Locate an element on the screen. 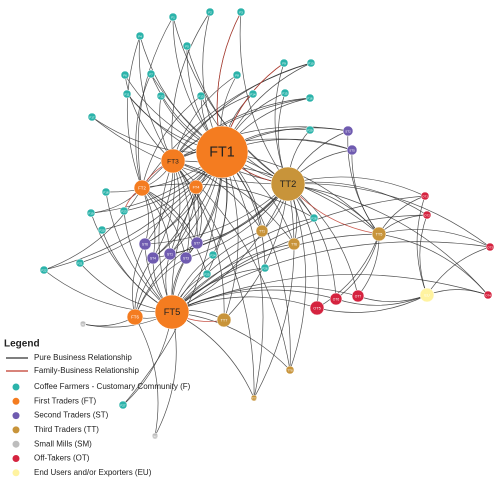 This screenshot has width=500, height=479. node-label: OT5 is located at coordinates (316, 309).